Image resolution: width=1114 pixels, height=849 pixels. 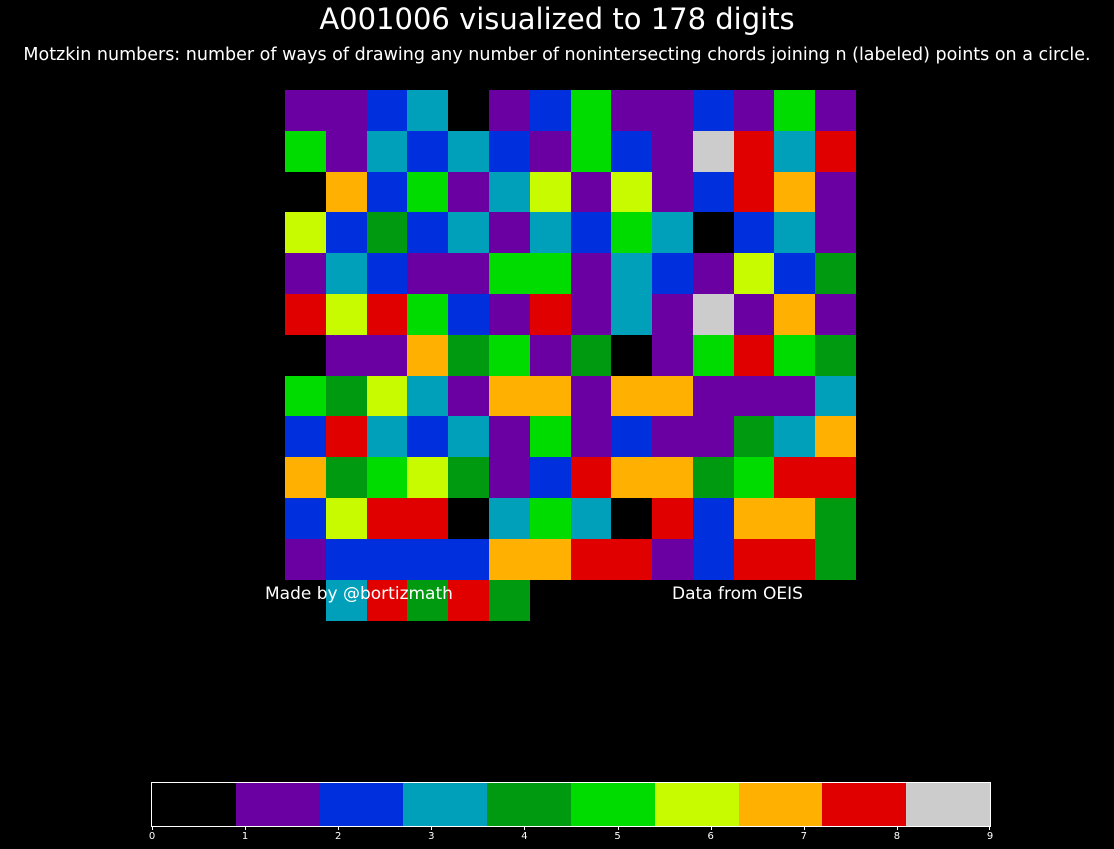 I want to click on colorbar-tick-label: 2, so click(x=338, y=836).